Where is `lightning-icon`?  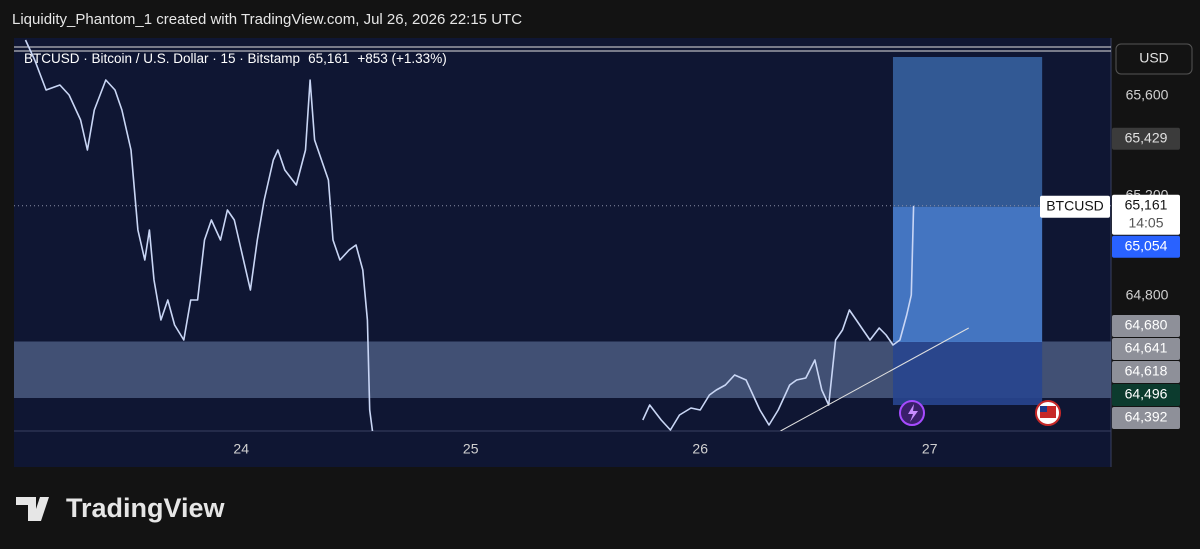
lightning-icon is located at coordinates (913, 413).